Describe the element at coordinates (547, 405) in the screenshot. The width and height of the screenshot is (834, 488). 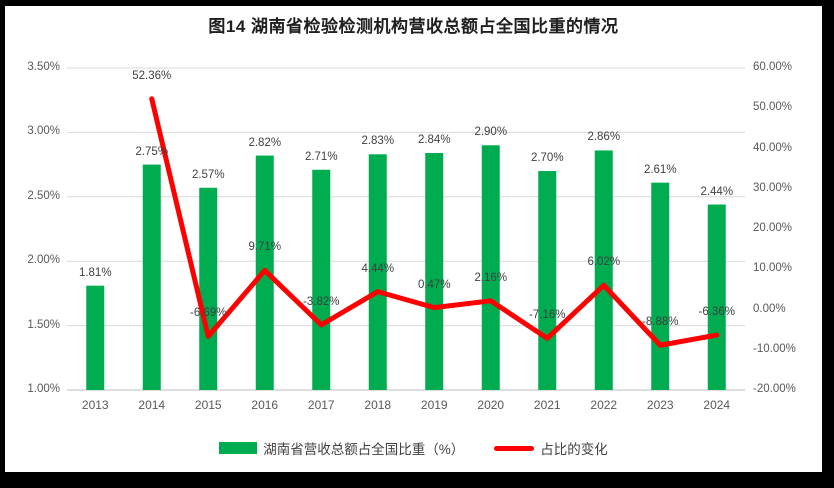
I see `x-axis-label: 2021` at that location.